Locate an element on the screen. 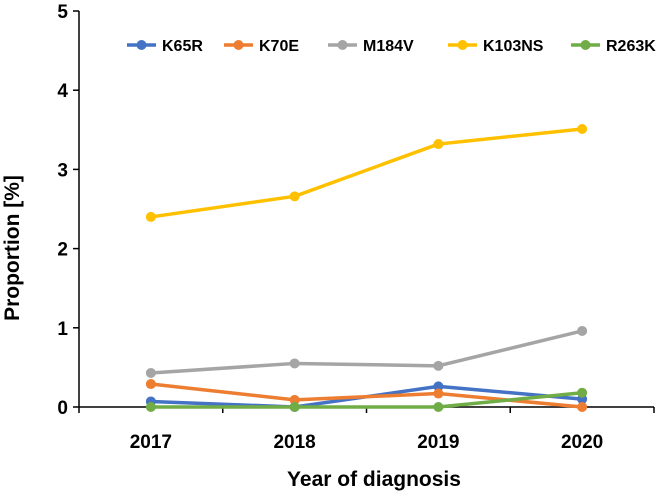 The width and height of the screenshot is (669, 497). y-axis-ticks: 0 1 2 3 4 5 is located at coordinates (68, 210).